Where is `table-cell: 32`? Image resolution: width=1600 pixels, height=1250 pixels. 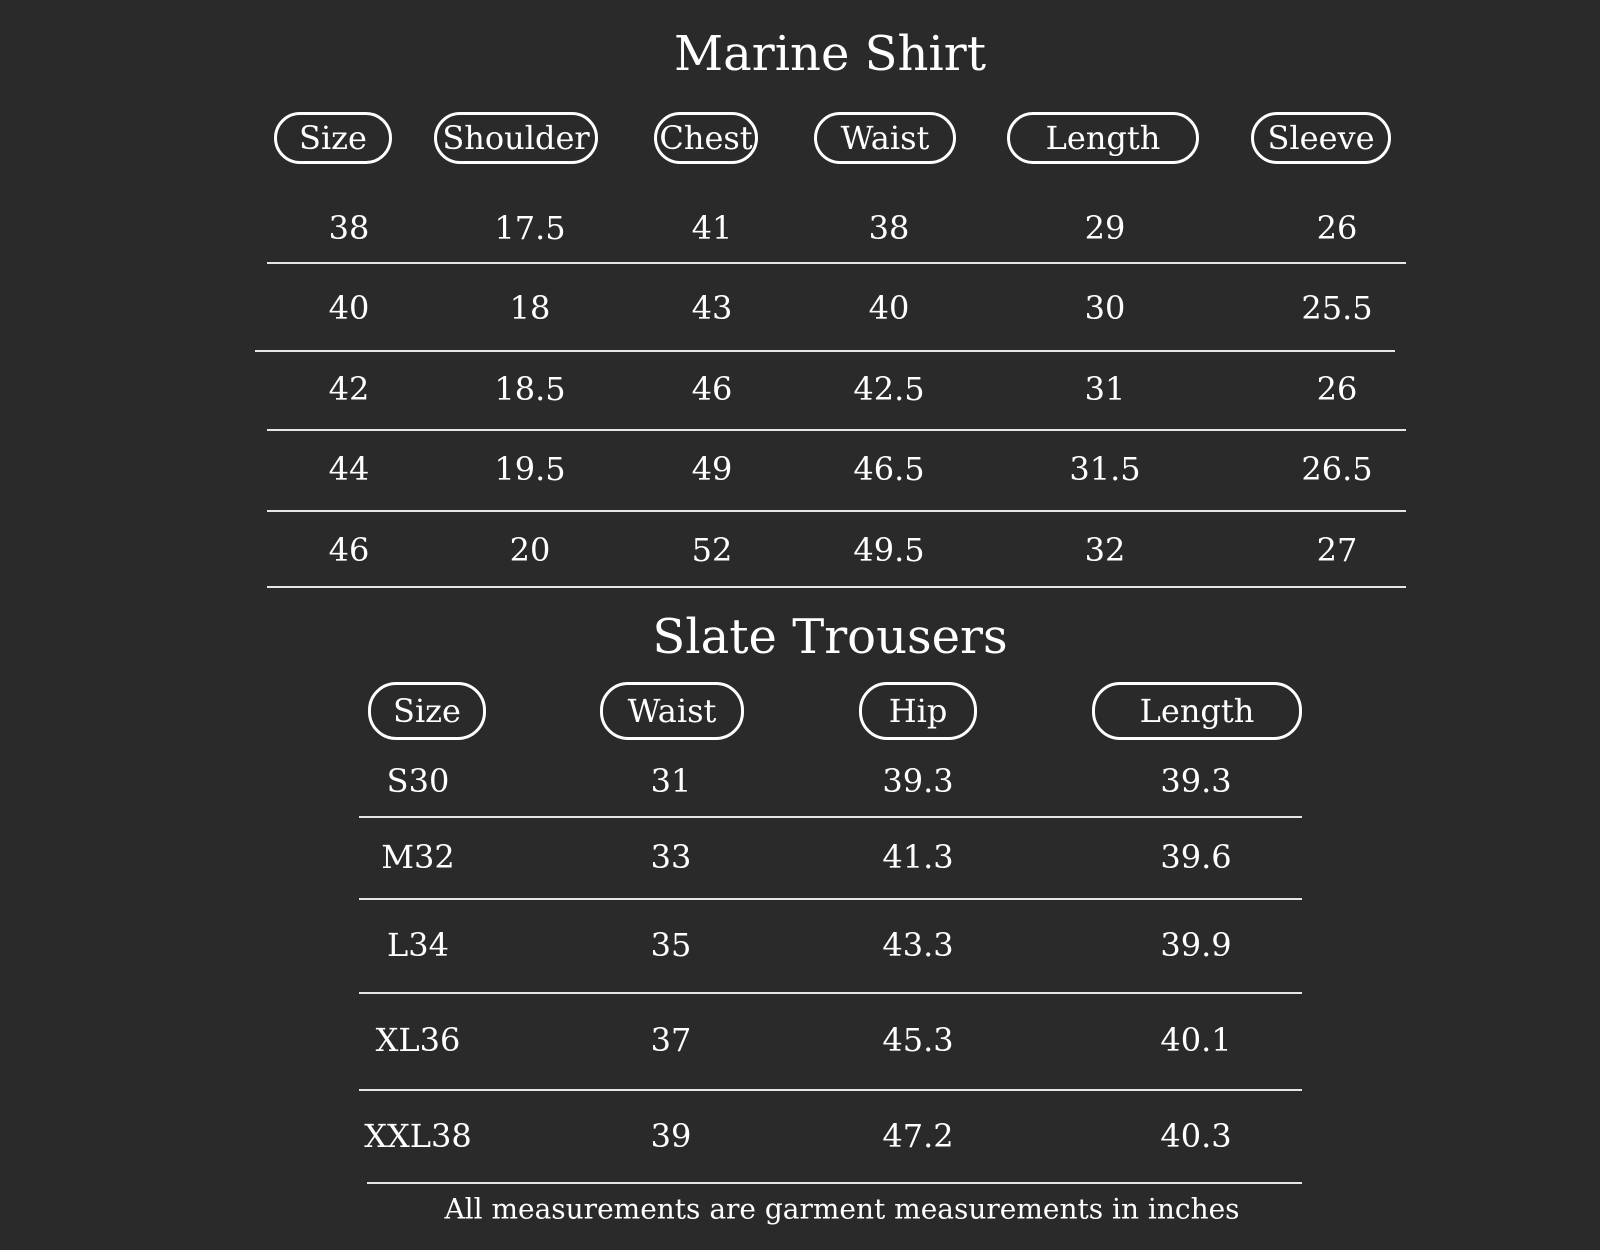 table-cell: 32 is located at coordinates (1105, 550).